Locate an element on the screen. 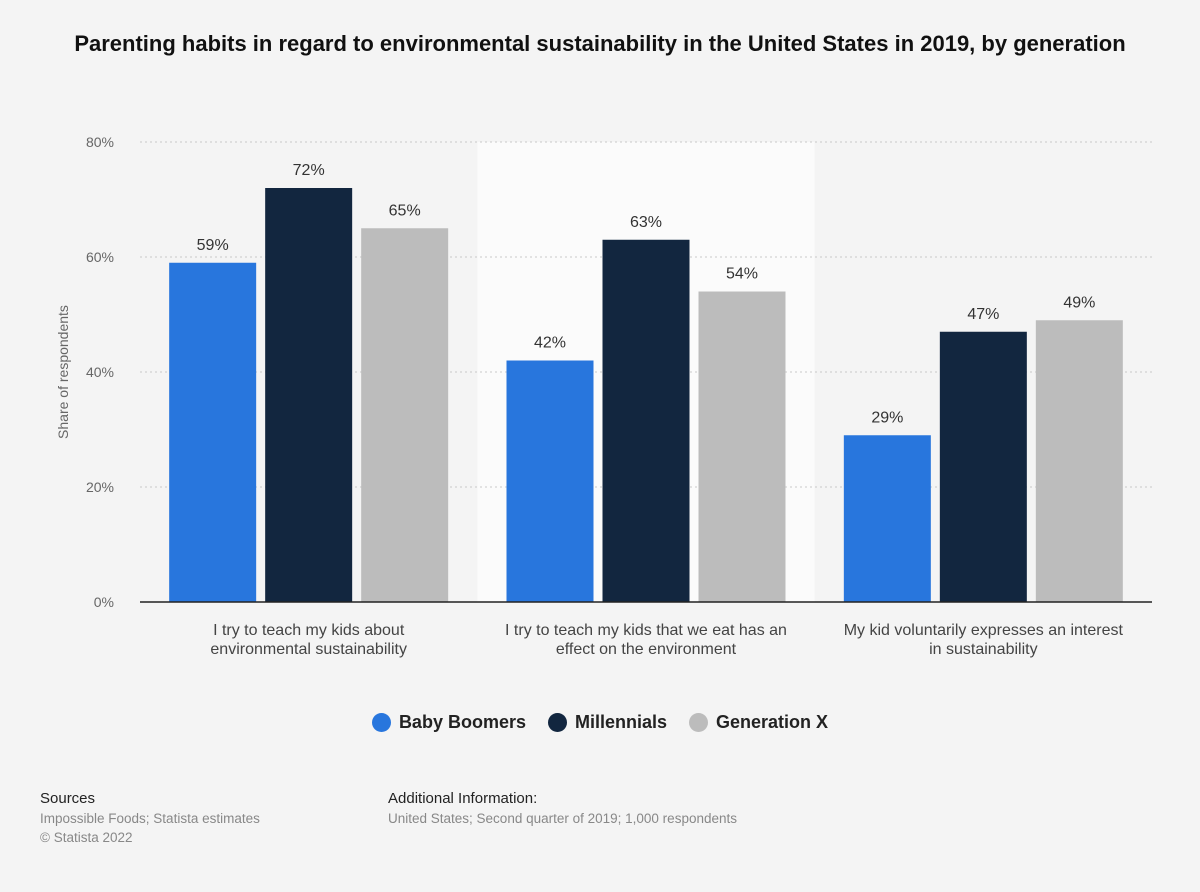  y-axis-title: Share of respondents is located at coordinates (63, 372).